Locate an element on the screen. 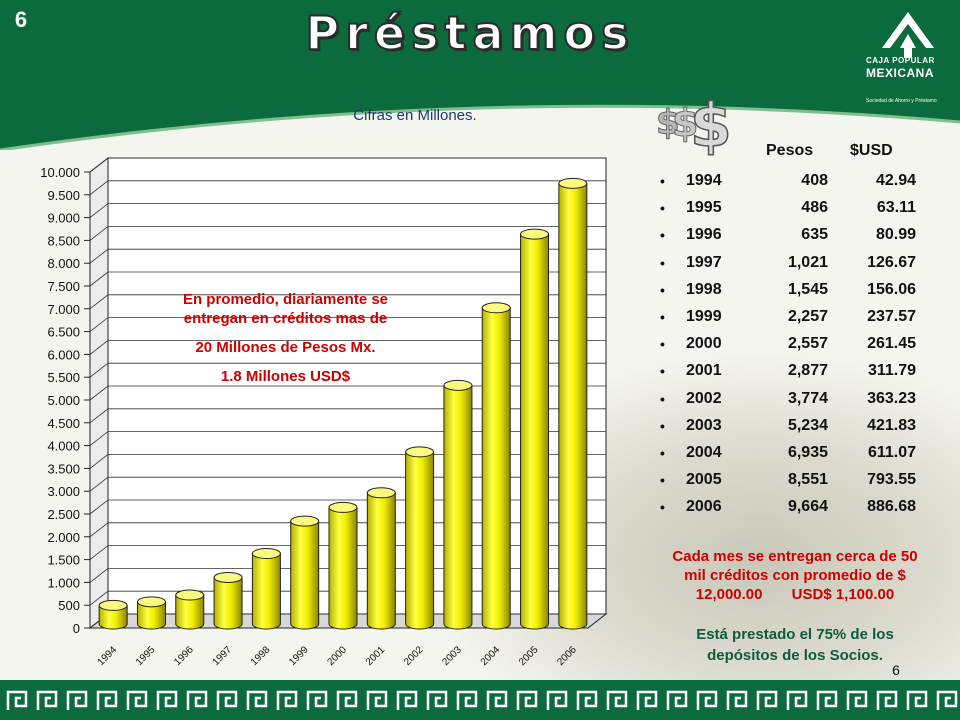 The height and width of the screenshot is (720, 960). page-title: Préstamos is located at coordinates (470, 33).